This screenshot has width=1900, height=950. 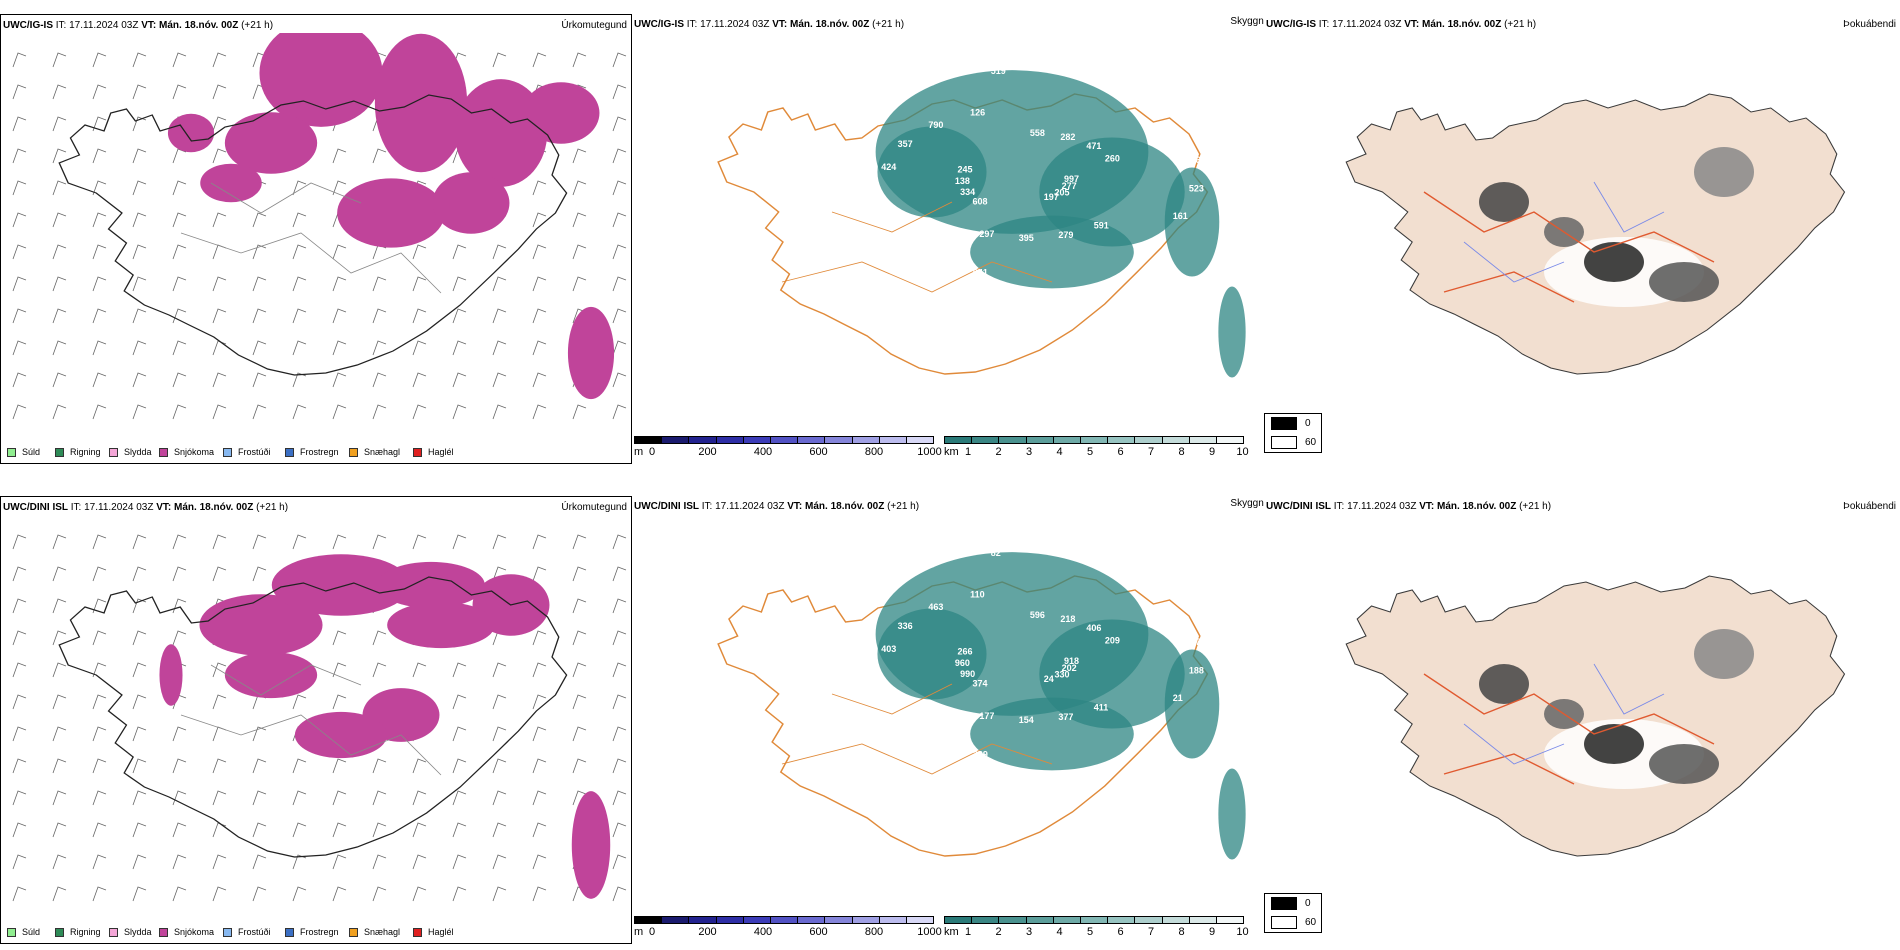 What do you see at coordinates (962, 181) in the screenshot?
I see `cloud-value-label: 138` at bounding box center [962, 181].